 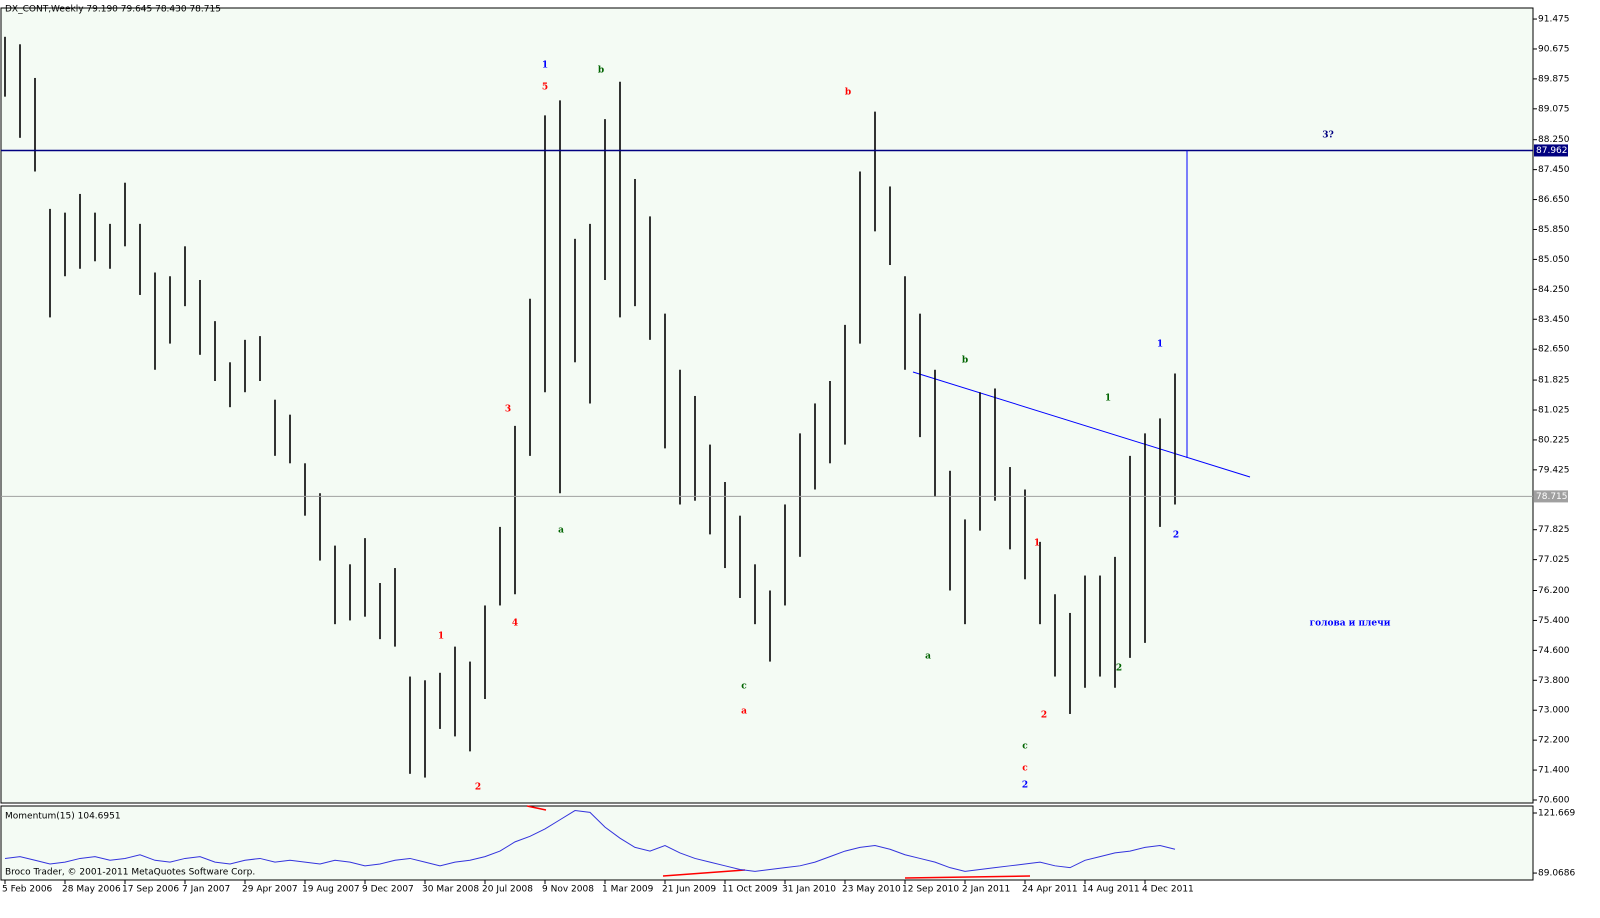 I want to click on x-tick-label: 5 Feb 2006, so click(x=27, y=890).